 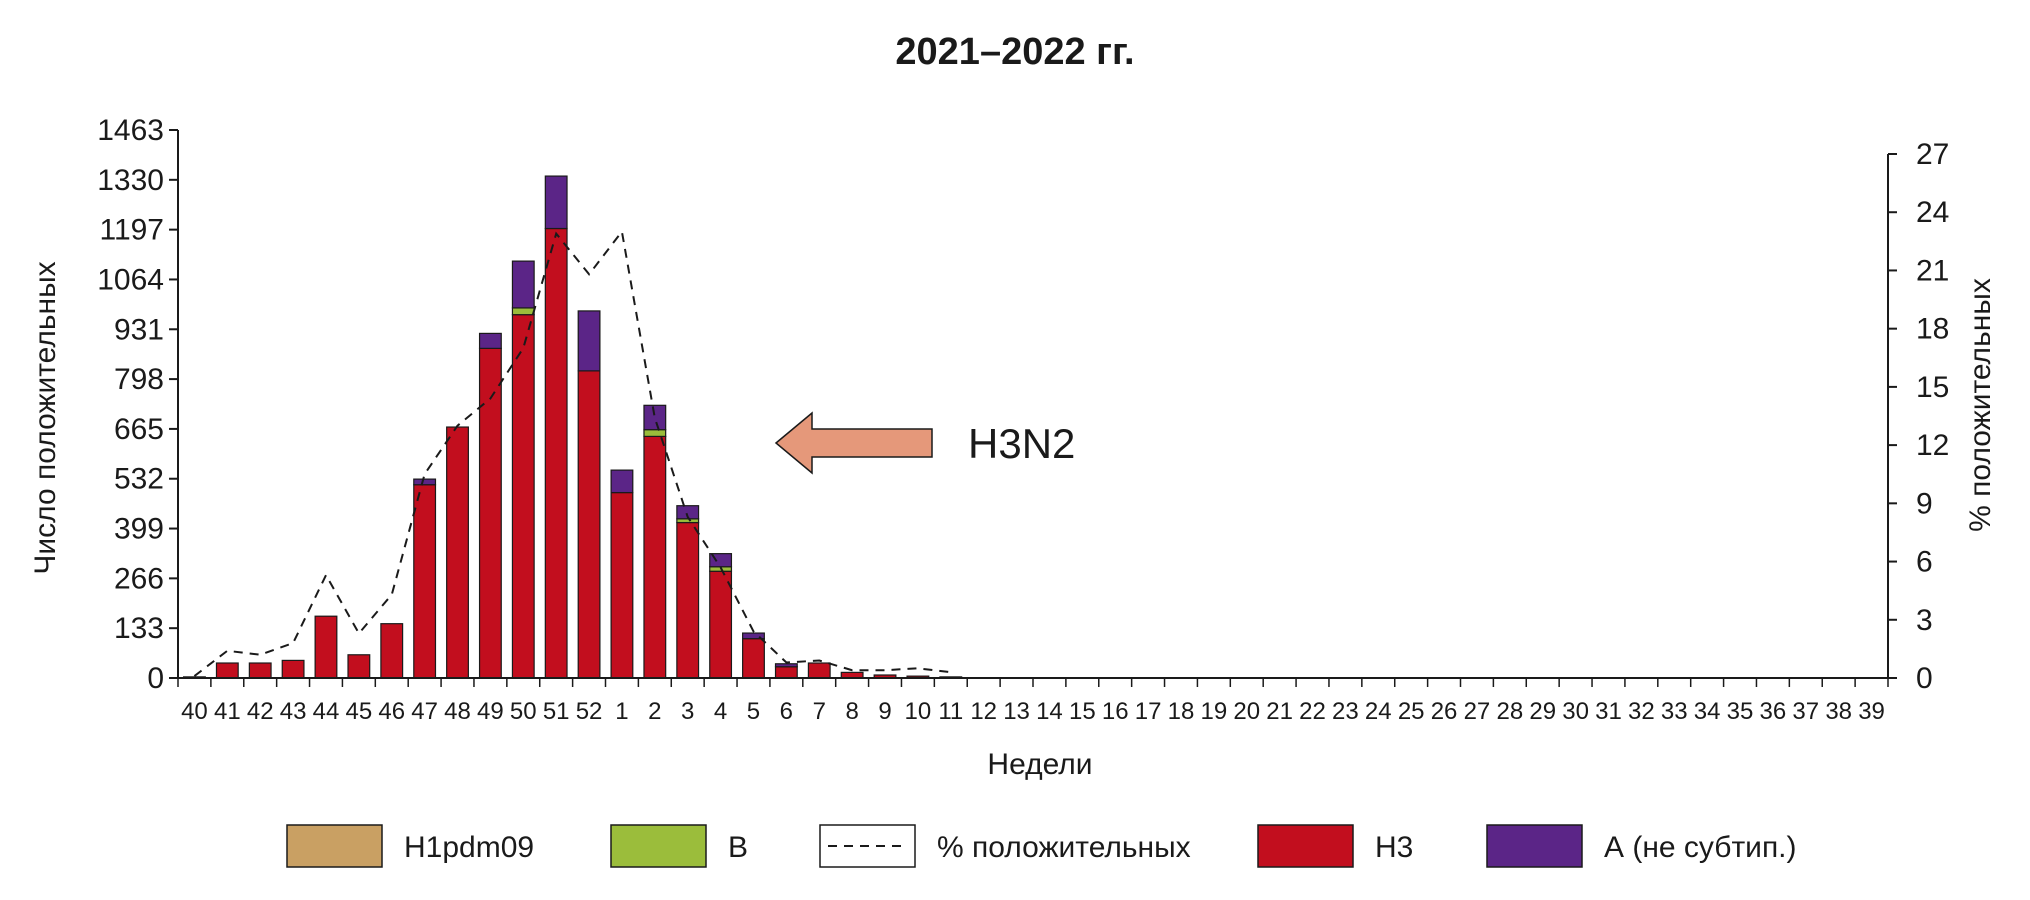 I want to click on legend: H1pdm09 В % положительных H3 А (не субтип.), so click(x=1041, y=846).